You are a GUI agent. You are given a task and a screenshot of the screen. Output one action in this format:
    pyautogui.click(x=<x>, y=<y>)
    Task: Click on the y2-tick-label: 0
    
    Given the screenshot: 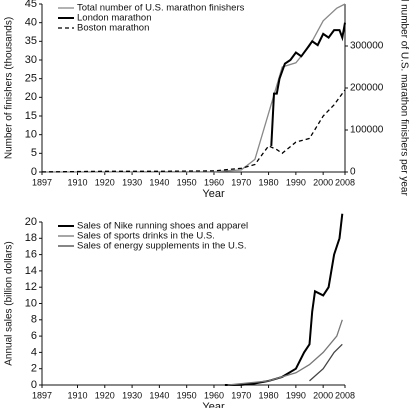 What is the action you would take?
    pyautogui.click(x=353, y=172)
    